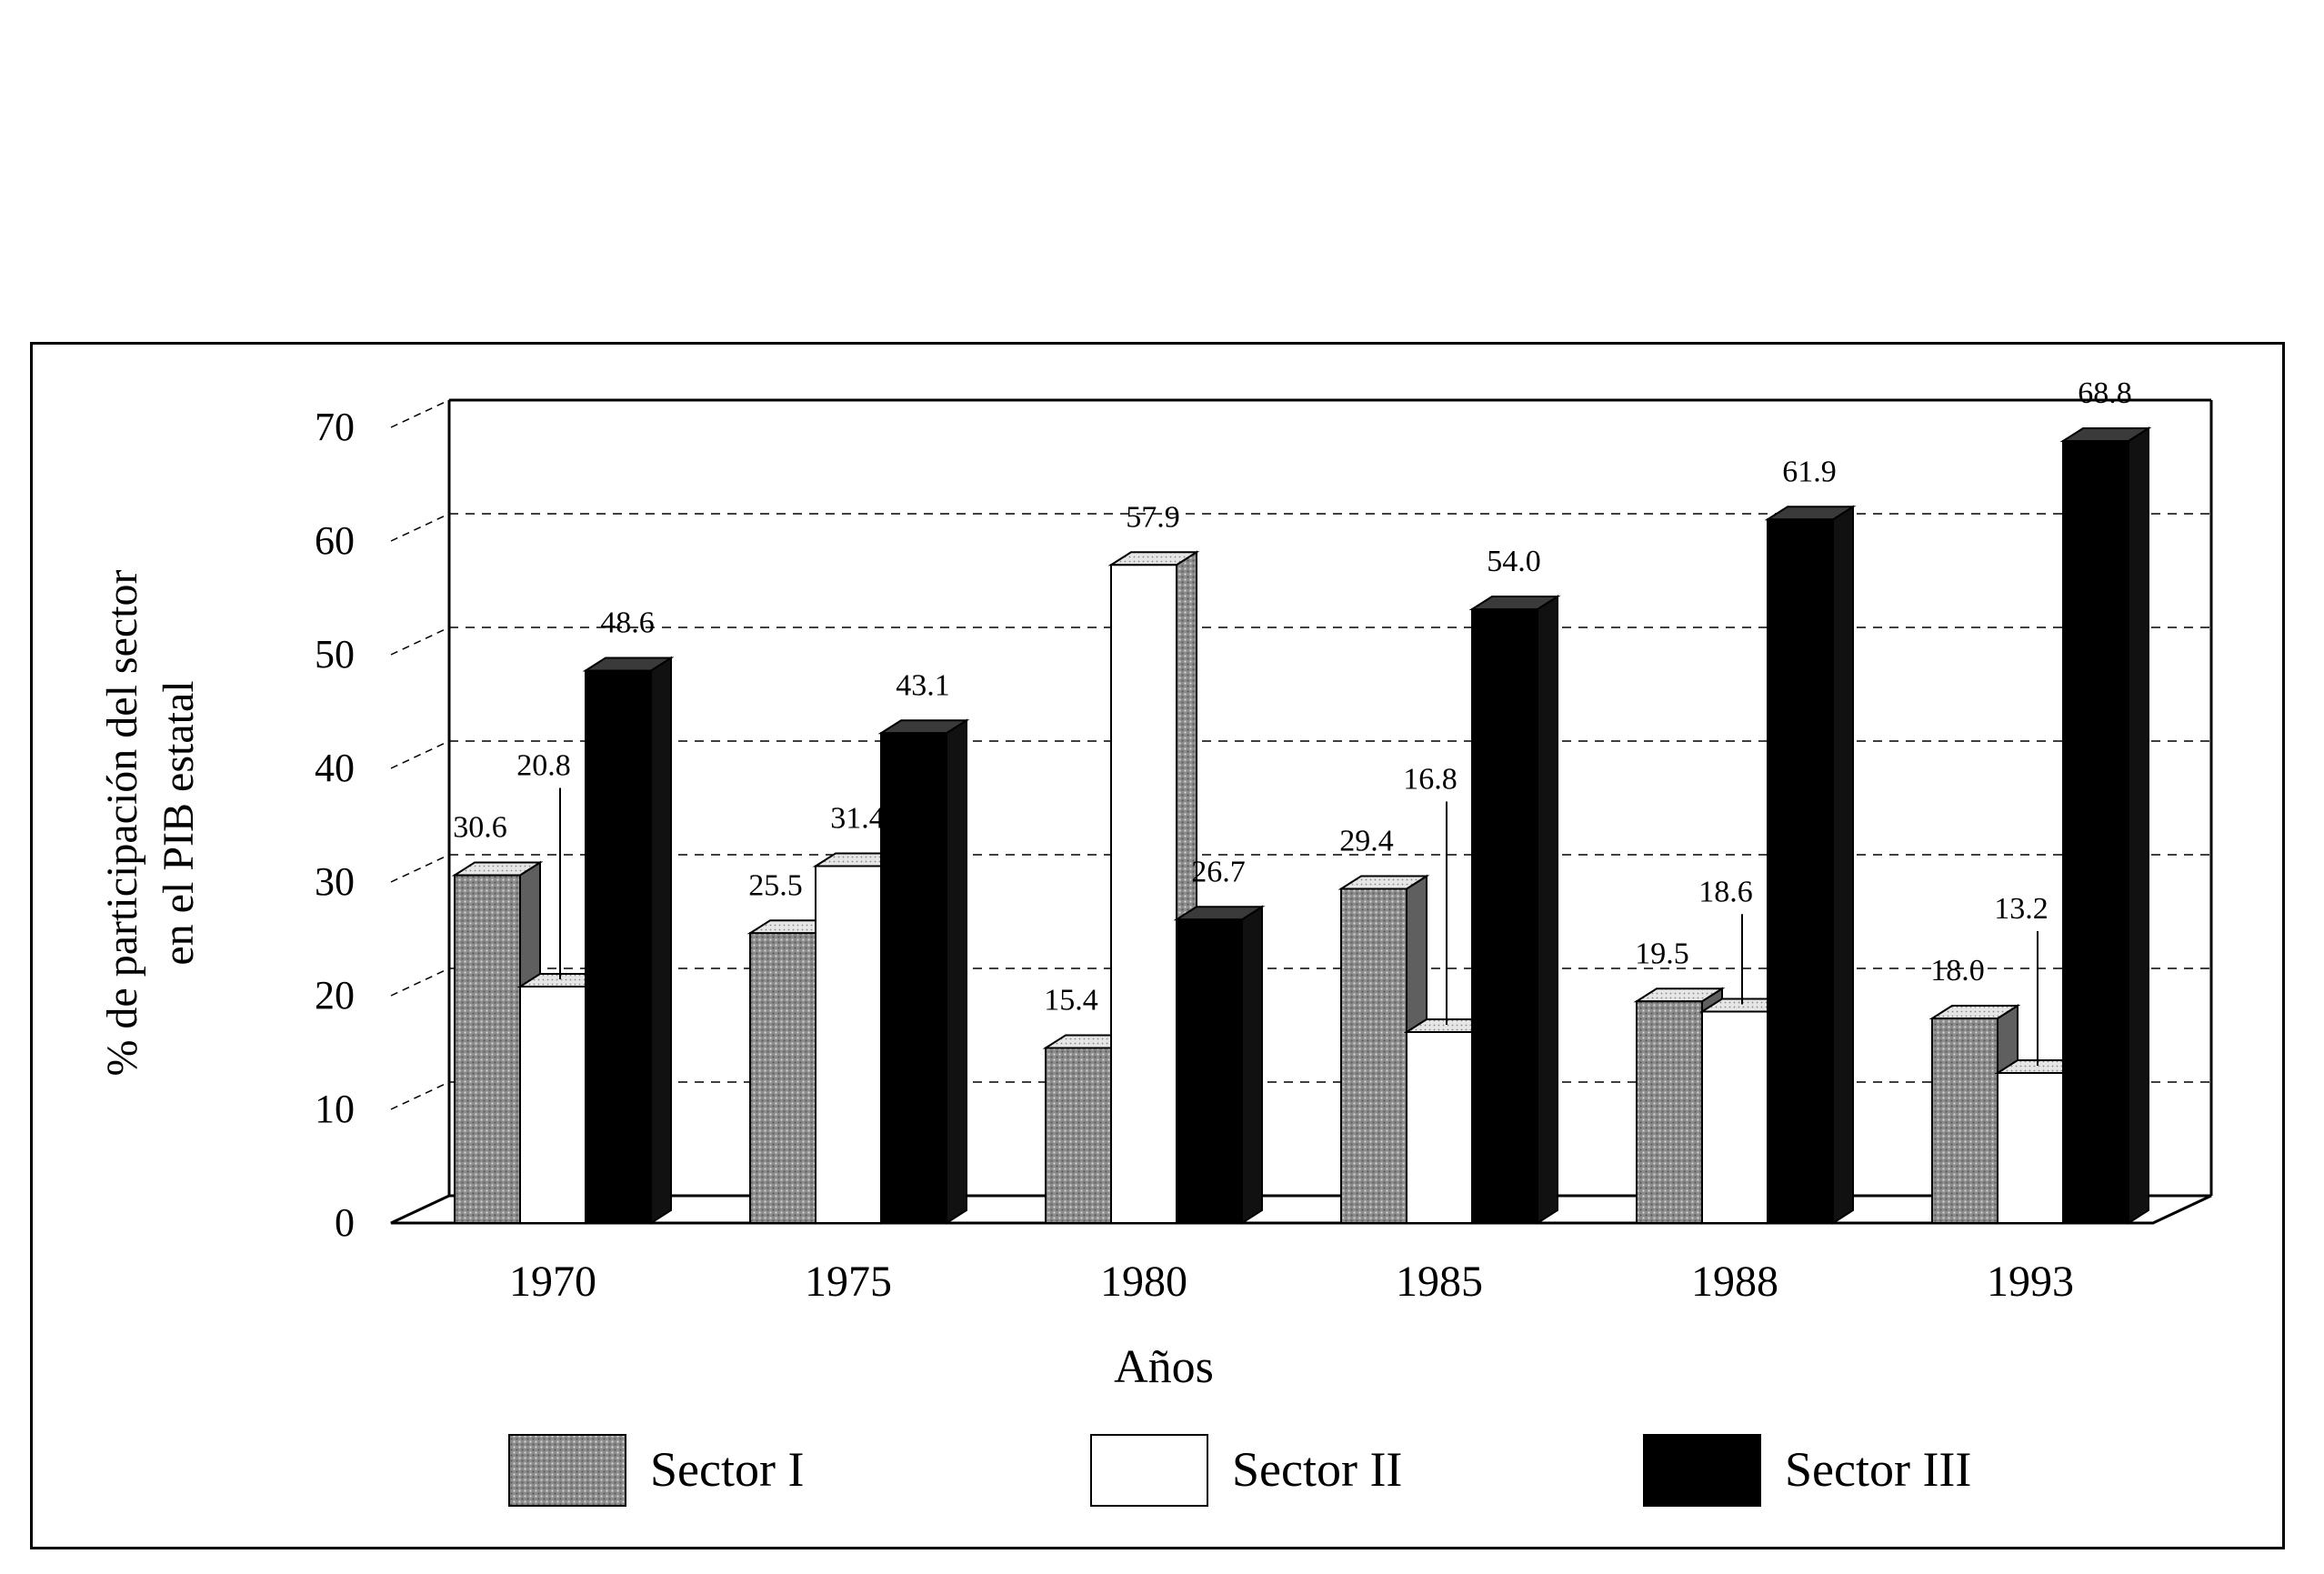 The height and width of the screenshot is (1574, 2324). What do you see at coordinates (335, 427) in the screenshot?
I see `y-tick-label: 70` at bounding box center [335, 427].